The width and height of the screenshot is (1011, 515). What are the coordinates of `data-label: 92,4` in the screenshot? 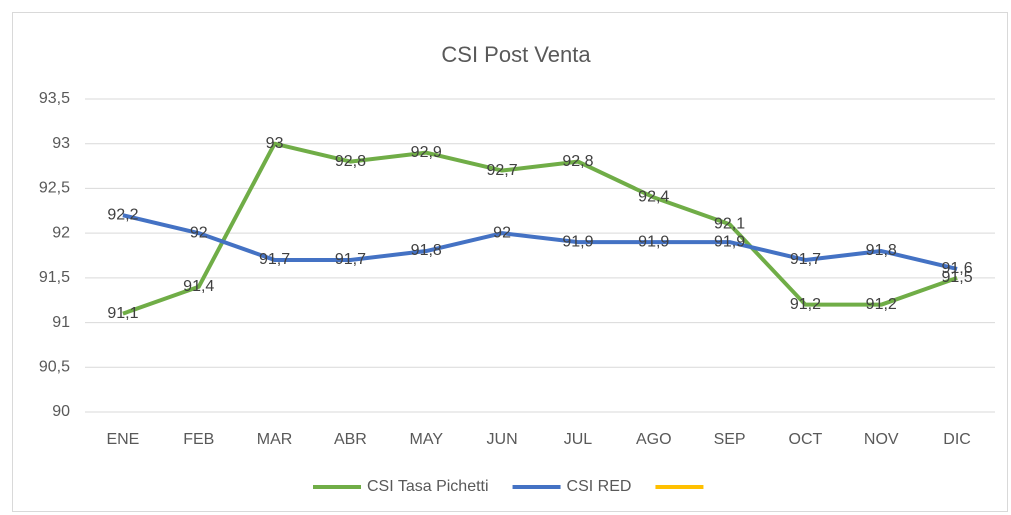 It's located at (653, 197).